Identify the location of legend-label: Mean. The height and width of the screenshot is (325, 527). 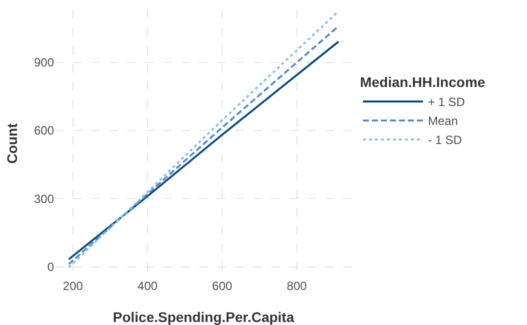
(443, 121).